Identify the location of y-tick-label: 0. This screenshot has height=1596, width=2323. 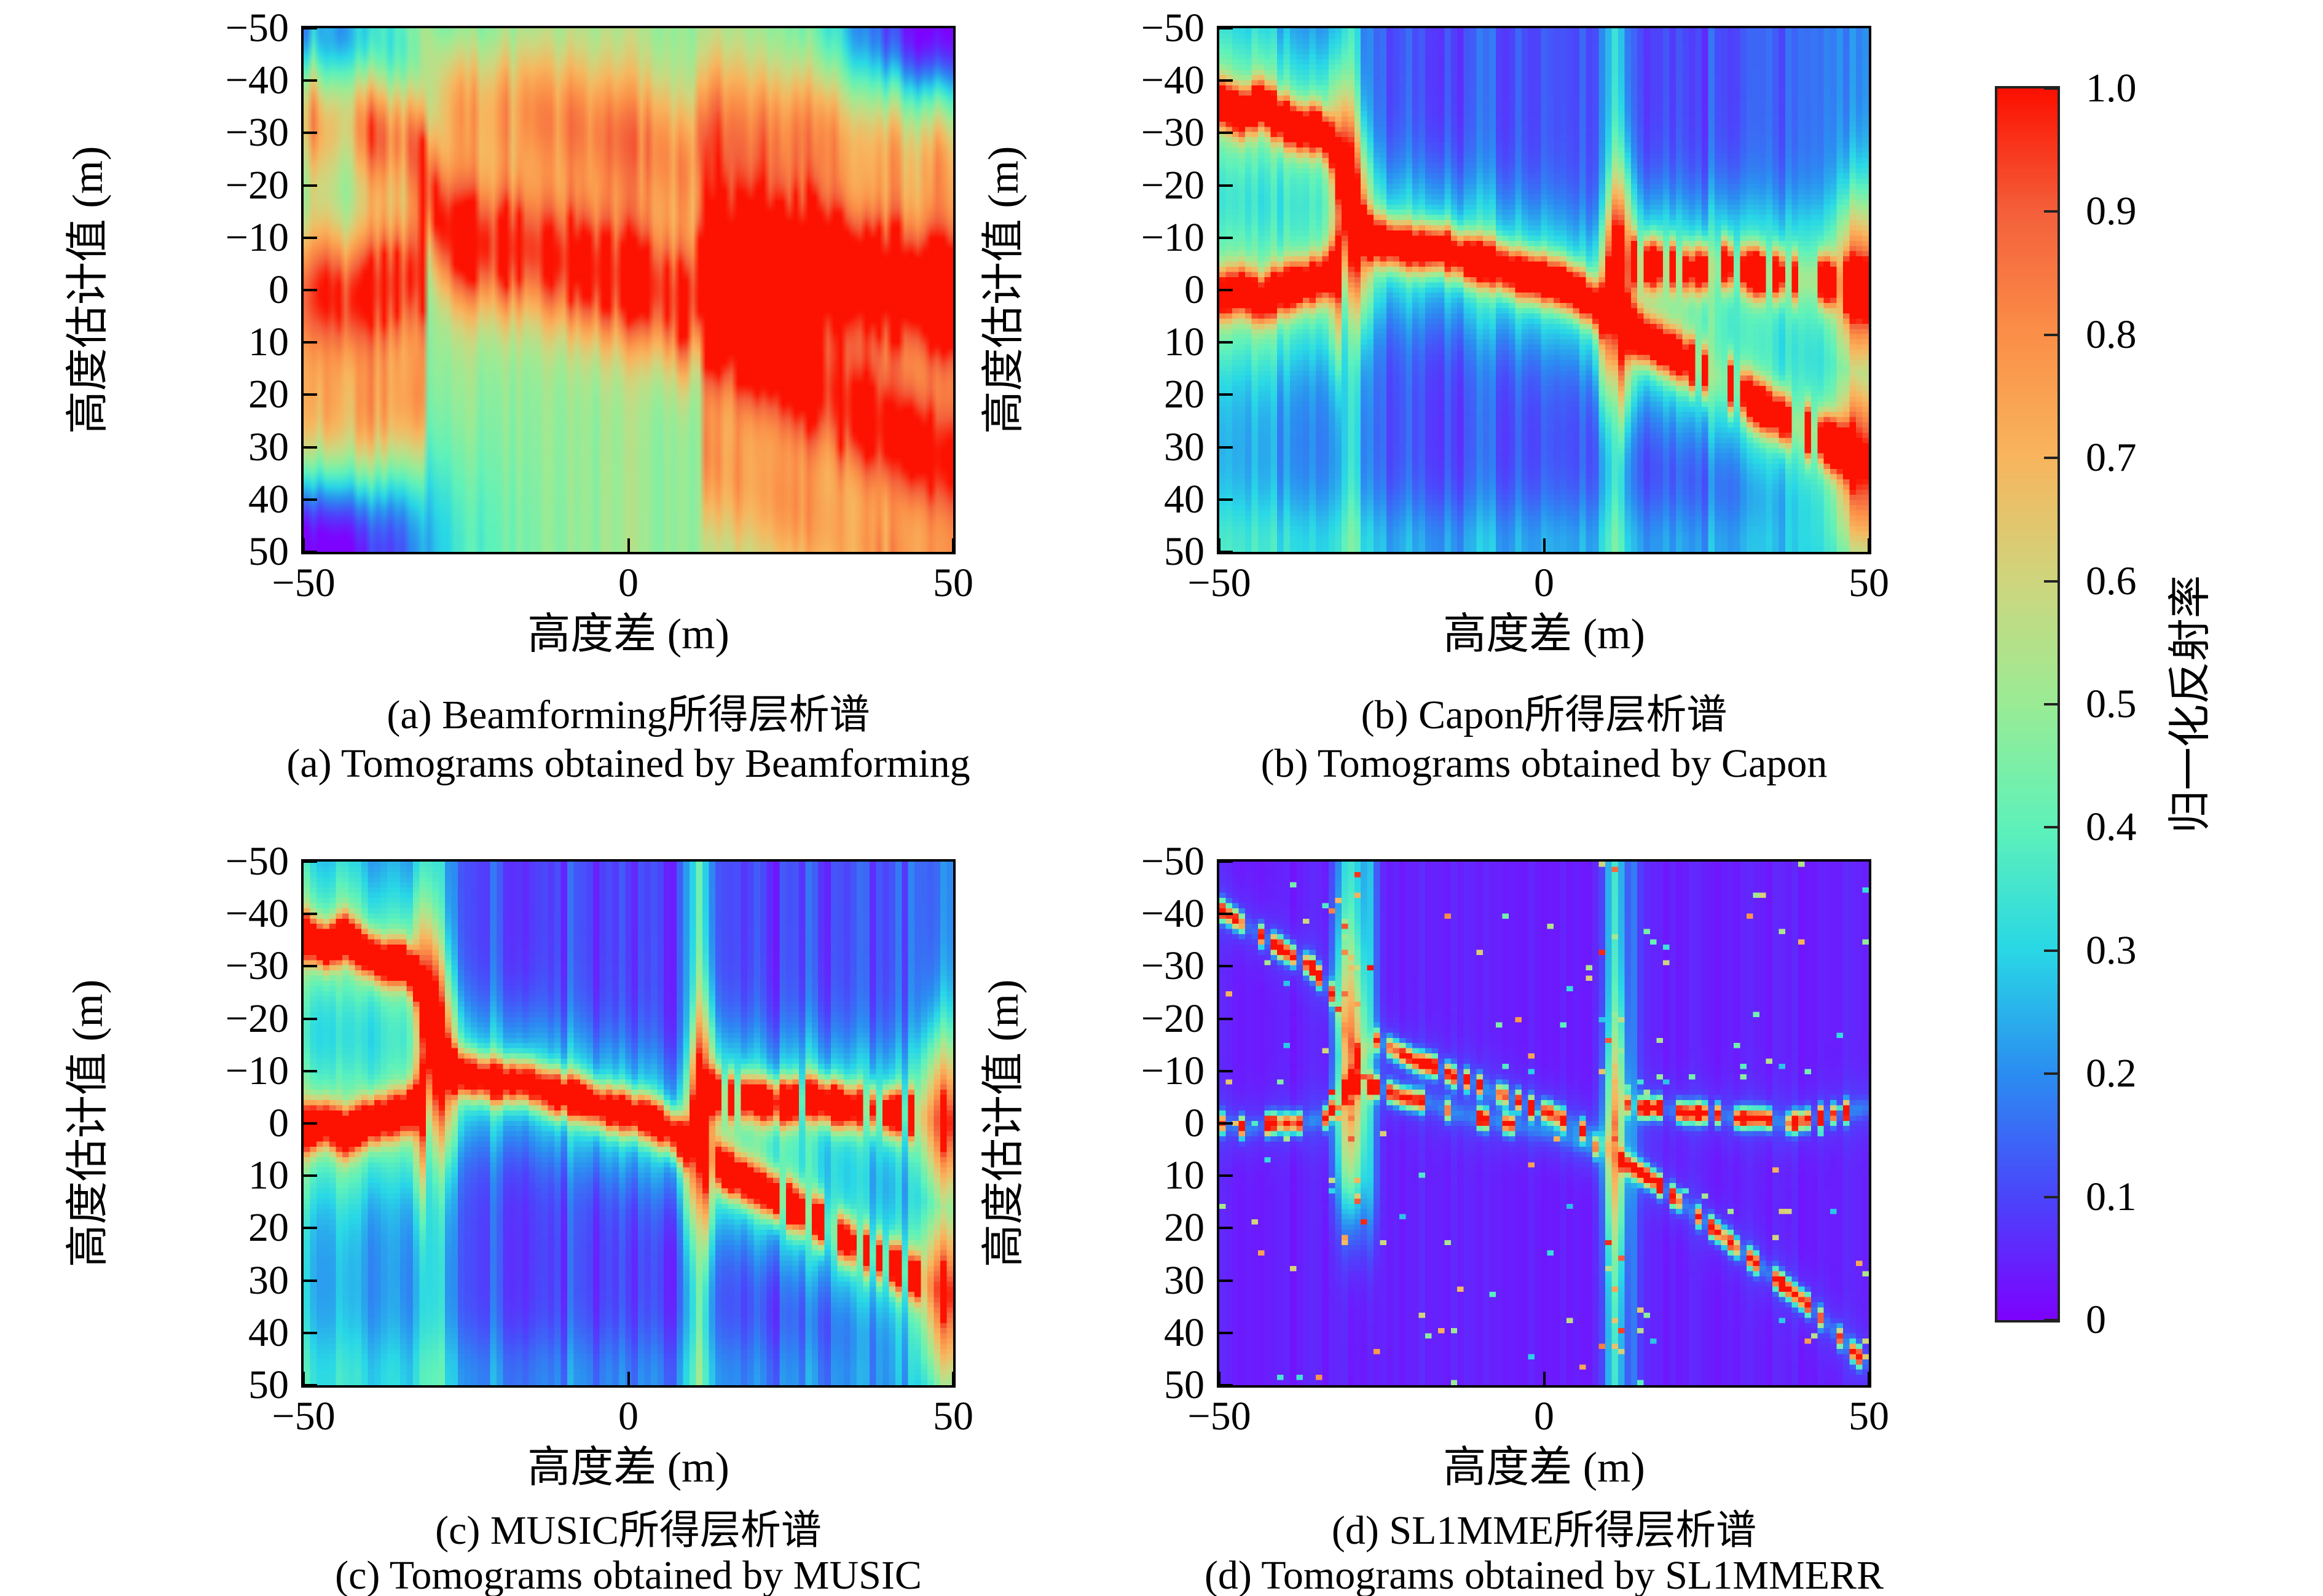
(1194, 290).